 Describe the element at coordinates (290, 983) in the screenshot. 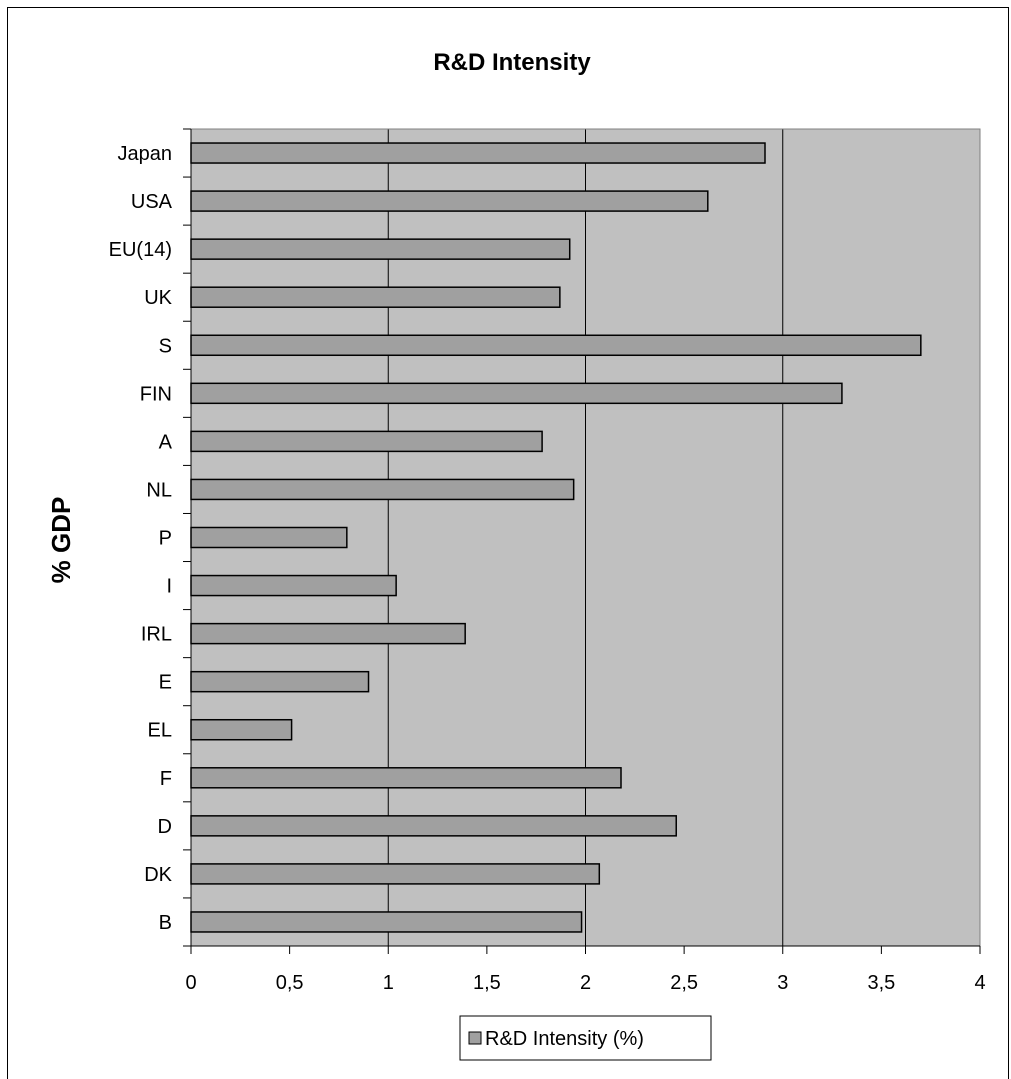

I see `x-tick-label: 0,5` at that location.